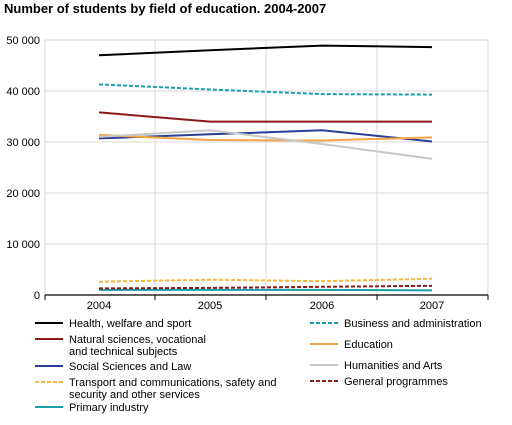 The width and height of the screenshot is (512, 425). Describe the element at coordinates (23, 41) in the screenshot. I see `y-tick-label: 50 000` at that location.